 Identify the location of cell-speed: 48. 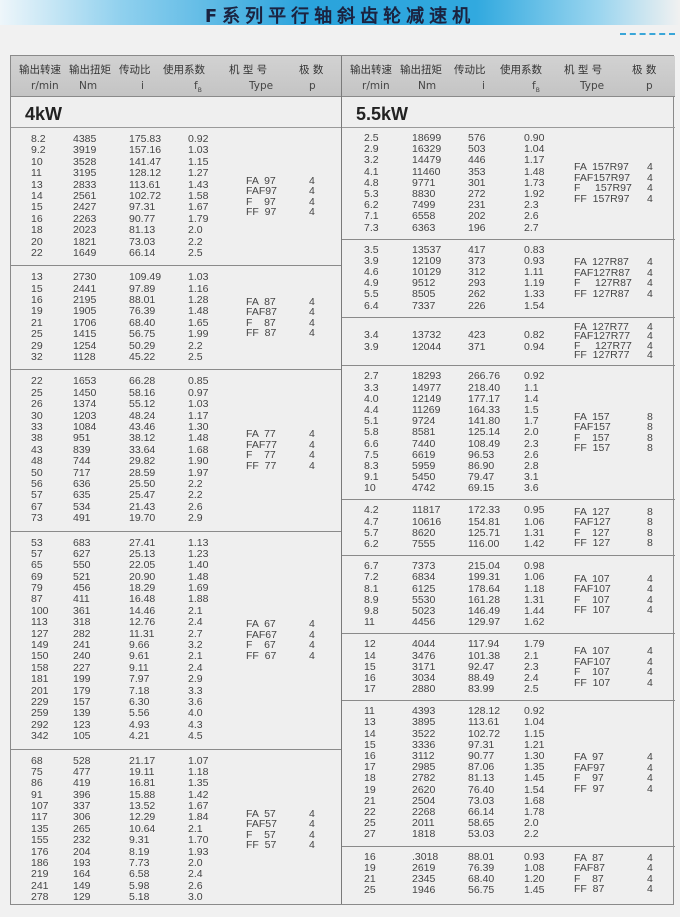
(37, 461).